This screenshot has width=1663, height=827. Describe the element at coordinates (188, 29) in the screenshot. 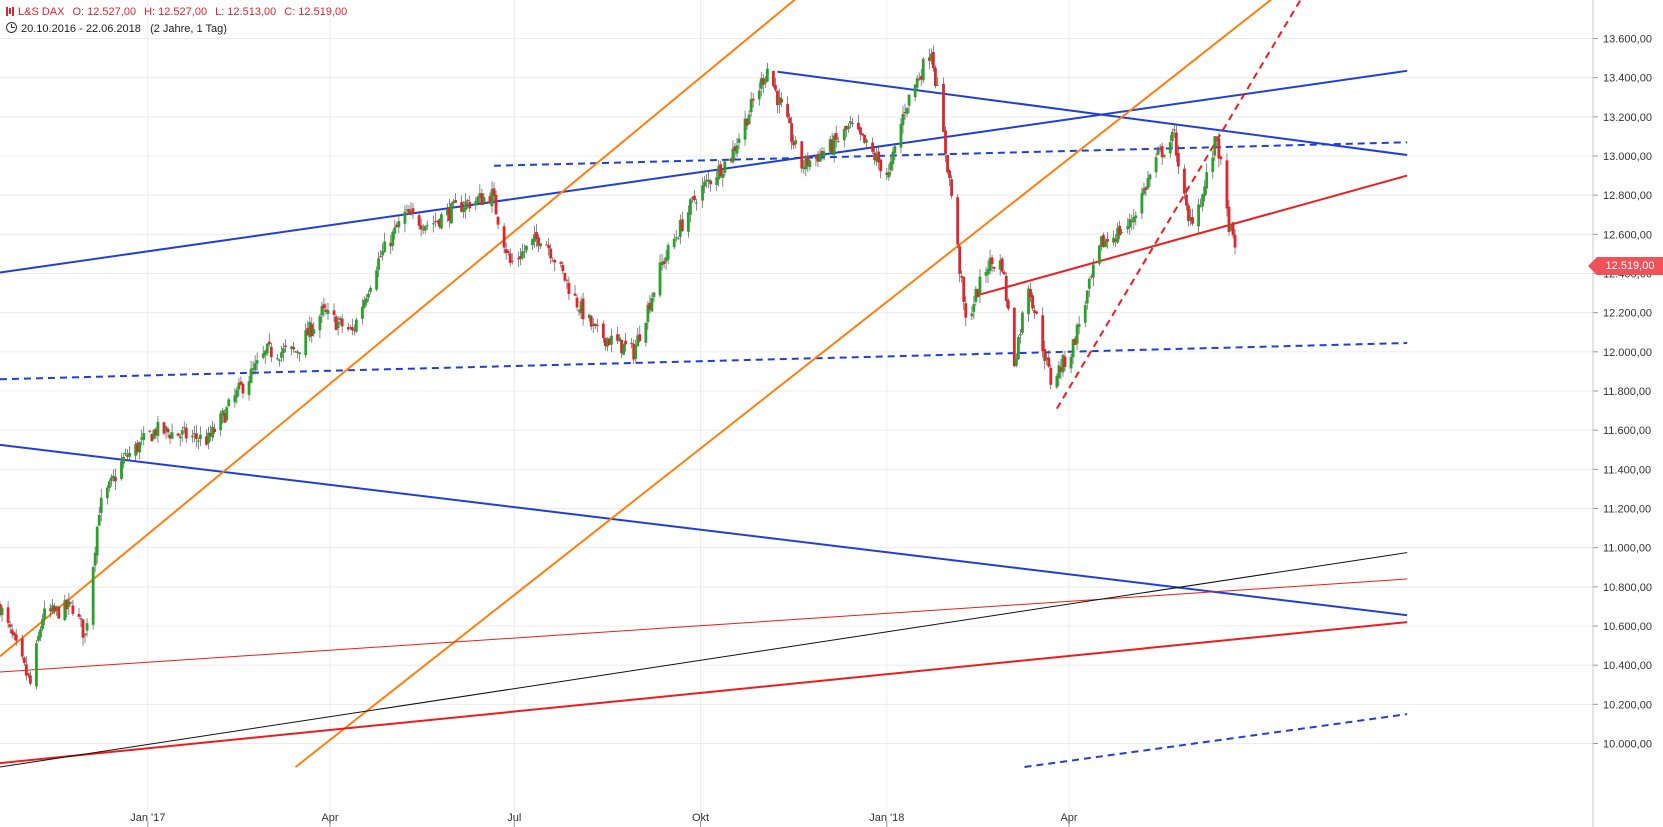

I see `period-label: (2 Jahre, 1 Tag)` at that location.